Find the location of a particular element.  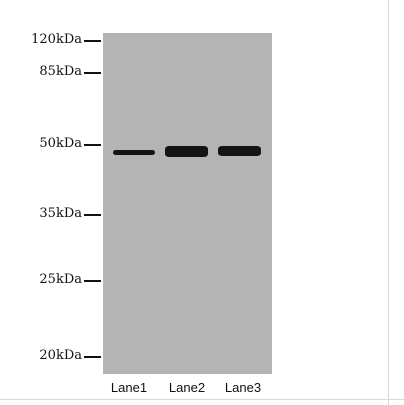

marker-25kda: 25kDa is located at coordinates (51, 280).